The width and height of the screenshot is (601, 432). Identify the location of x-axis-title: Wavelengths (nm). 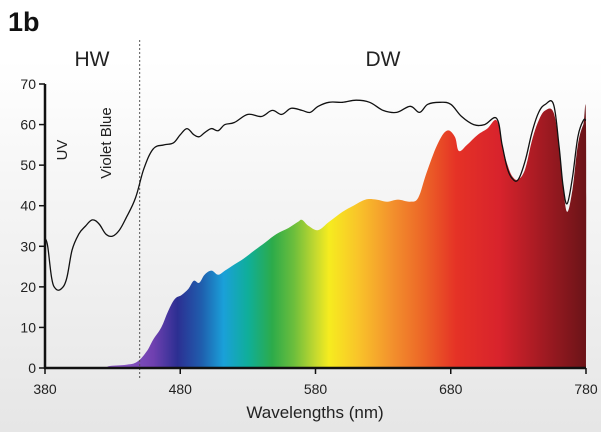
(314, 412).